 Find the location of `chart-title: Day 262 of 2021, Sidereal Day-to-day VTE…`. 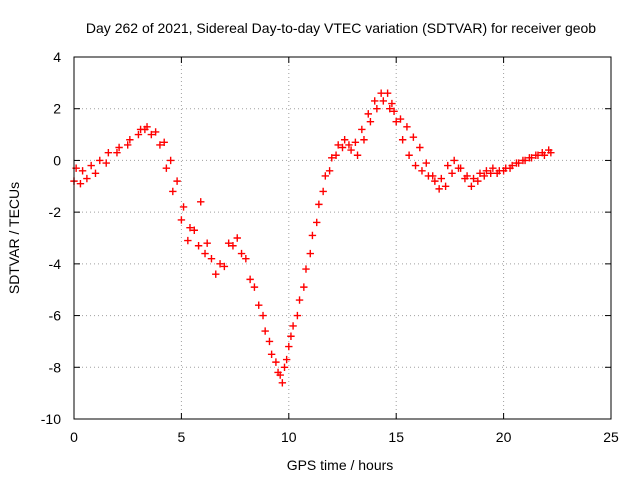

chart-title: Day 262 of 2021, Sidereal Day-to-day VTE… is located at coordinates (341, 28).